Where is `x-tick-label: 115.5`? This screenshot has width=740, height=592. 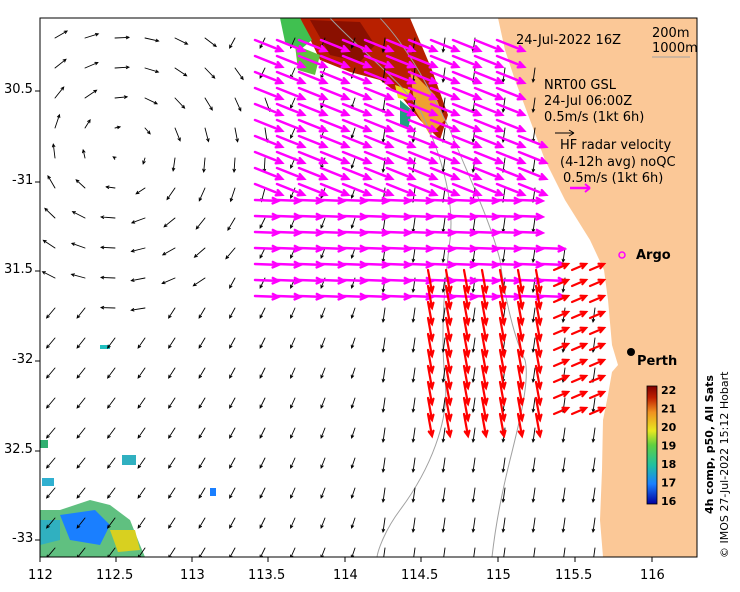
x-tick-label: 115.5 is located at coordinates (574, 575).